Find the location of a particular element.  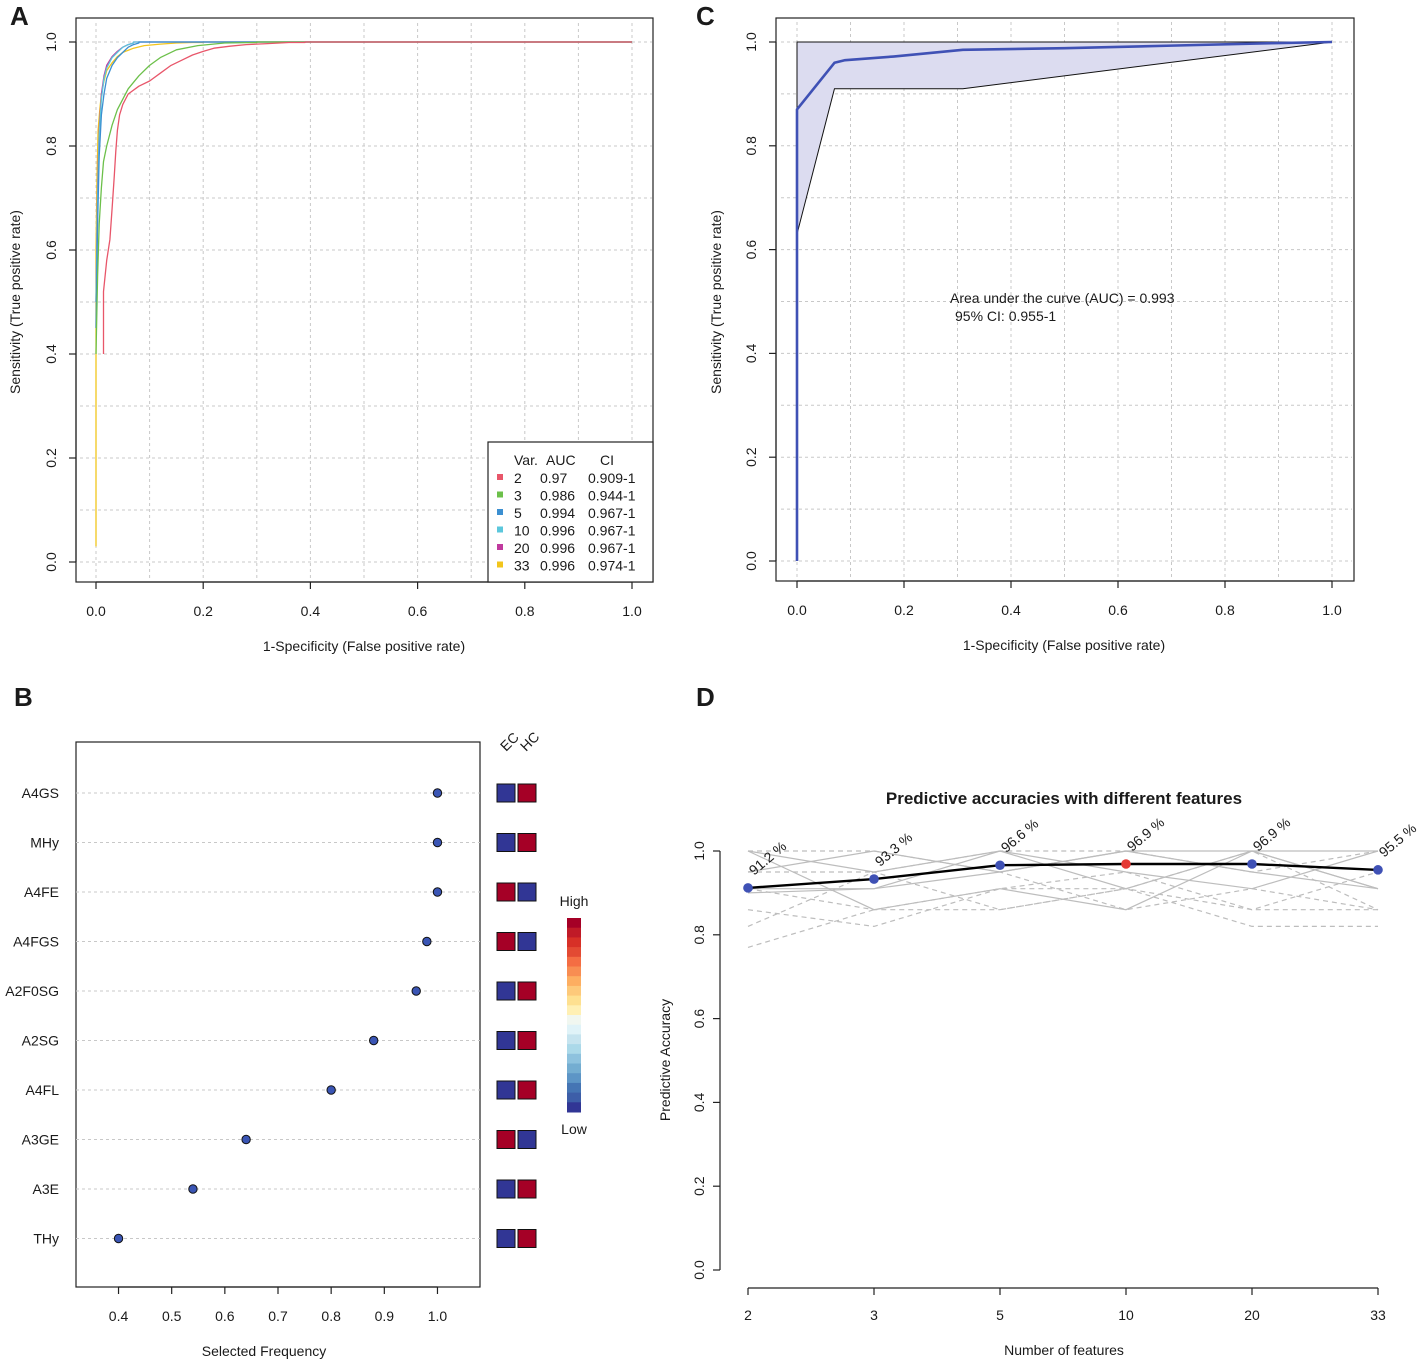

panel-c-x-tick-label: 0.2 is located at coordinates (904, 610).